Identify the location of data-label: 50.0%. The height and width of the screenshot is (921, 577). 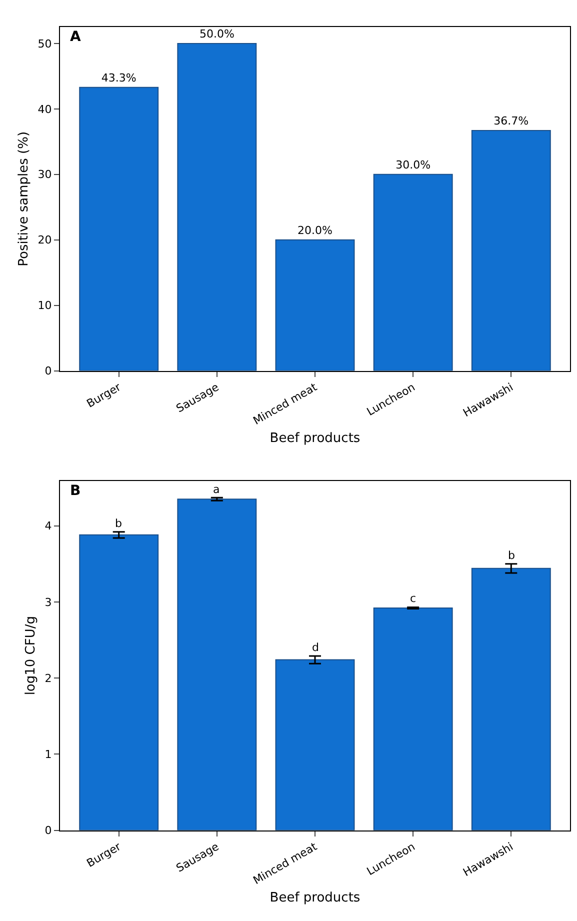
(216, 33).